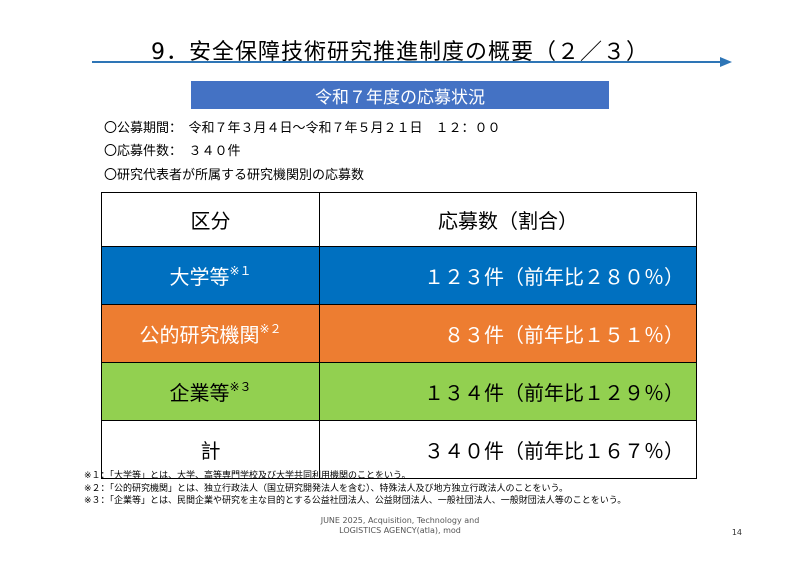 This screenshot has height=566, width=800. What do you see at coordinates (400, 97) in the screenshot?
I see `section-subtitle-text: 令和７年度の応募状況` at bounding box center [400, 97].